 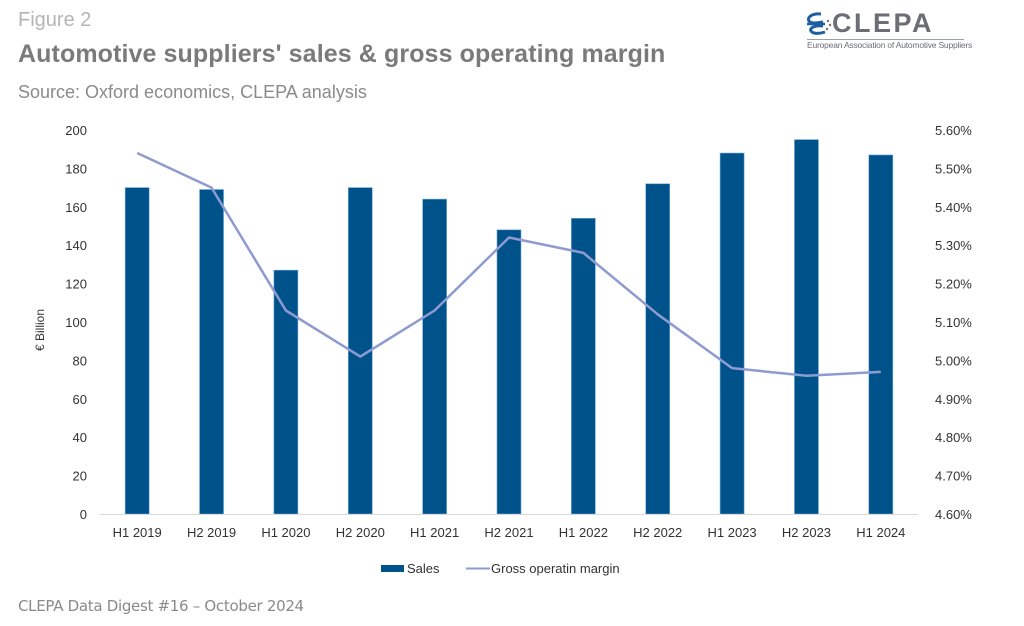 What do you see at coordinates (953, 360) in the screenshot?
I see `y2-tick-label: 5.00%` at bounding box center [953, 360].